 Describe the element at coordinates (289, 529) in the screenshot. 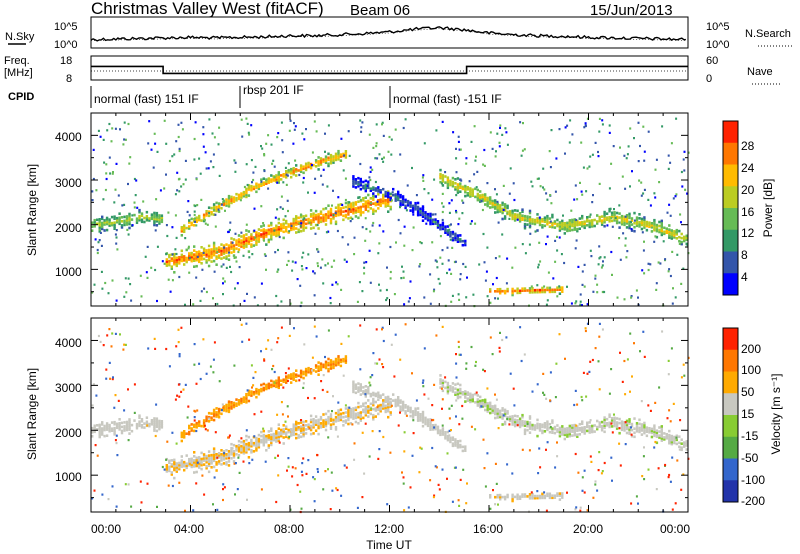

I see `xtick-08: 08:00` at that location.